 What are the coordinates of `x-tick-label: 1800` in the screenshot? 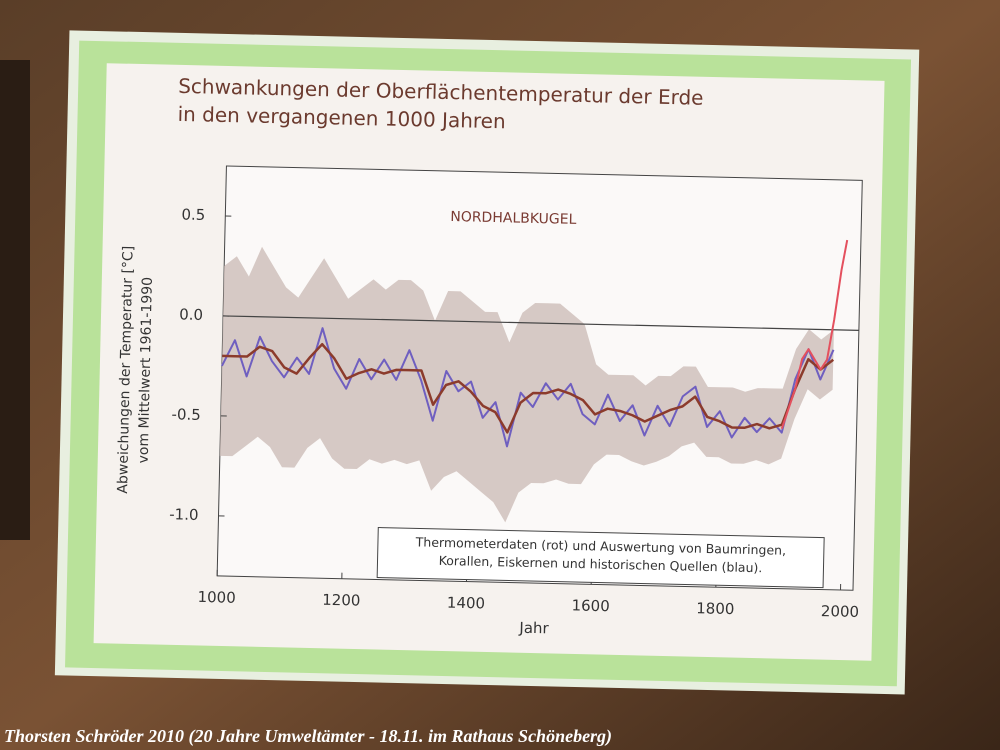 It's located at (715, 608).